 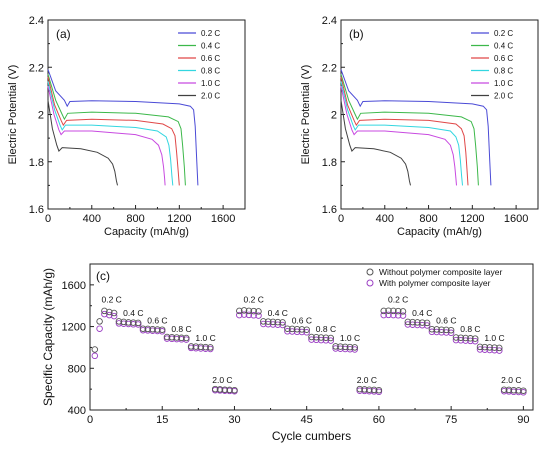 I want to click on legend-label: 0.4 C, so click(x=210, y=46).